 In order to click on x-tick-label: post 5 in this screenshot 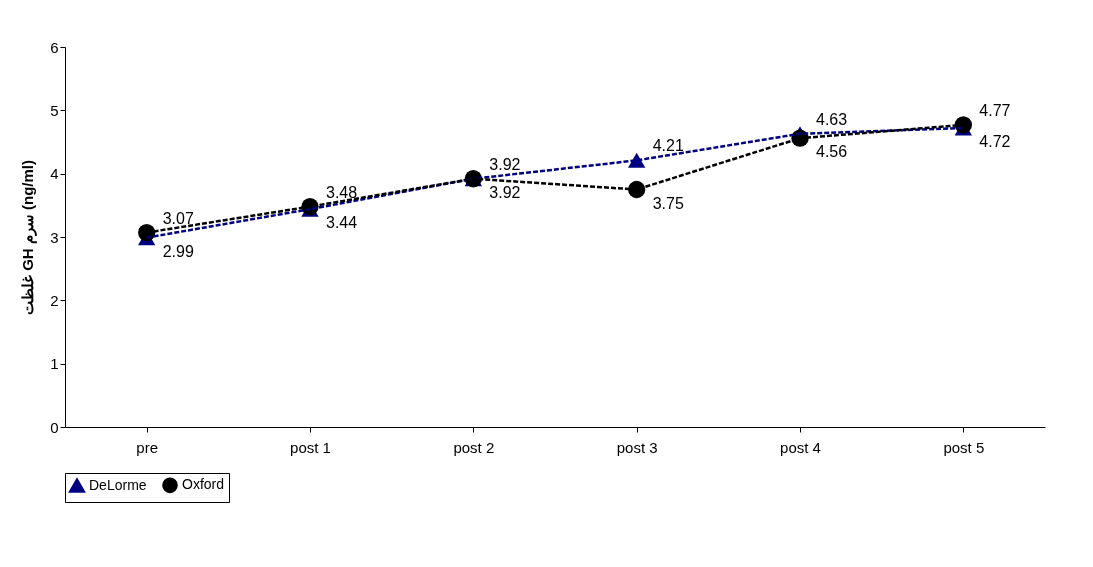, I will do `click(964, 447)`.